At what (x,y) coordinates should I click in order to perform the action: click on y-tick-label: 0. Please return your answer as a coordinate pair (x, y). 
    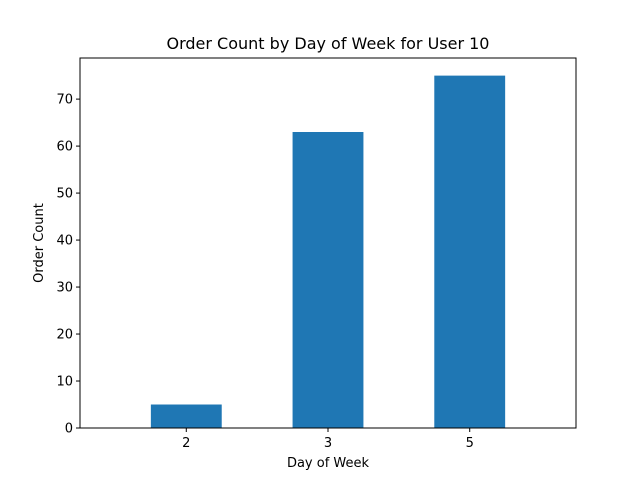
    Looking at the image, I should click on (69, 429).